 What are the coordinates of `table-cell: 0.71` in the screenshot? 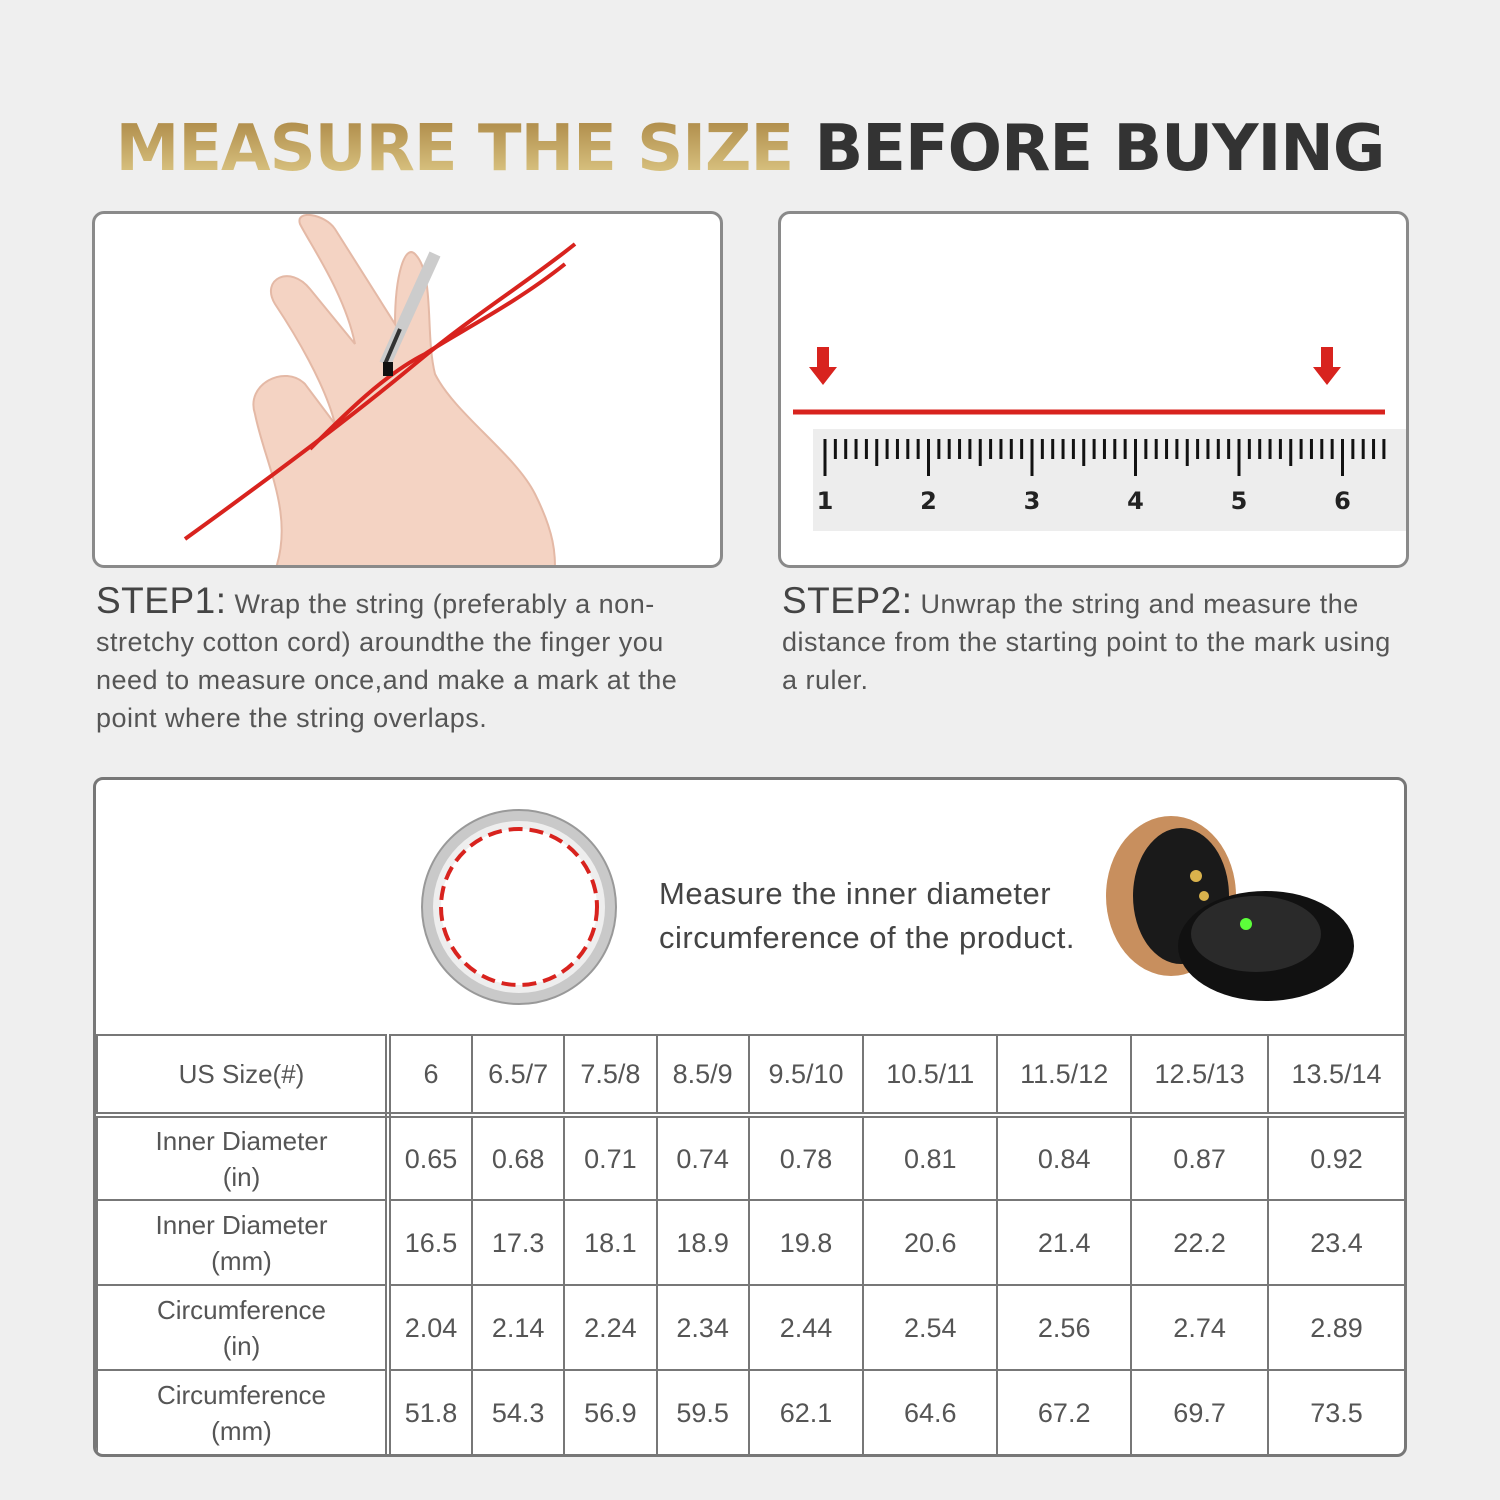 It's located at (610, 1157).